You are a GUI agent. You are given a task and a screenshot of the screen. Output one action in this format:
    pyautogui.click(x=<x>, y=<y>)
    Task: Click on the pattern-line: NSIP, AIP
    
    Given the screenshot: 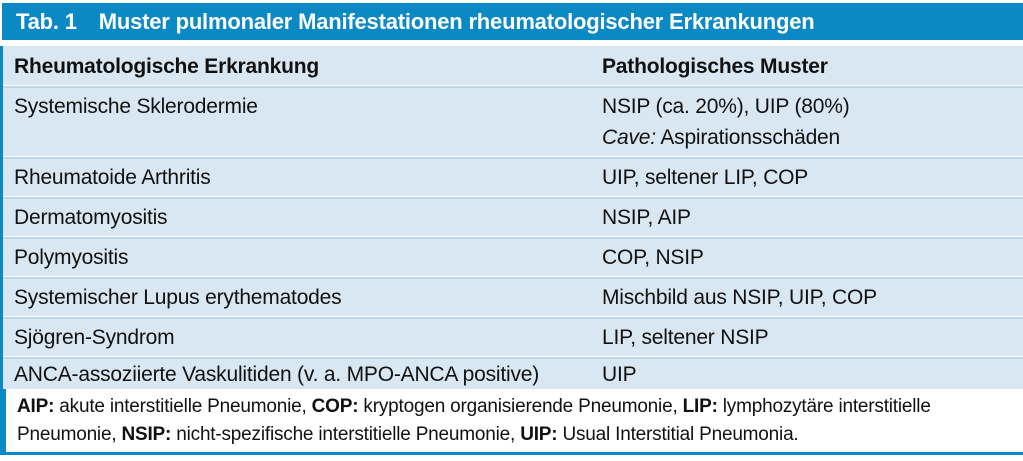 What is the action you would take?
    pyautogui.click(x=646, y=217)
    